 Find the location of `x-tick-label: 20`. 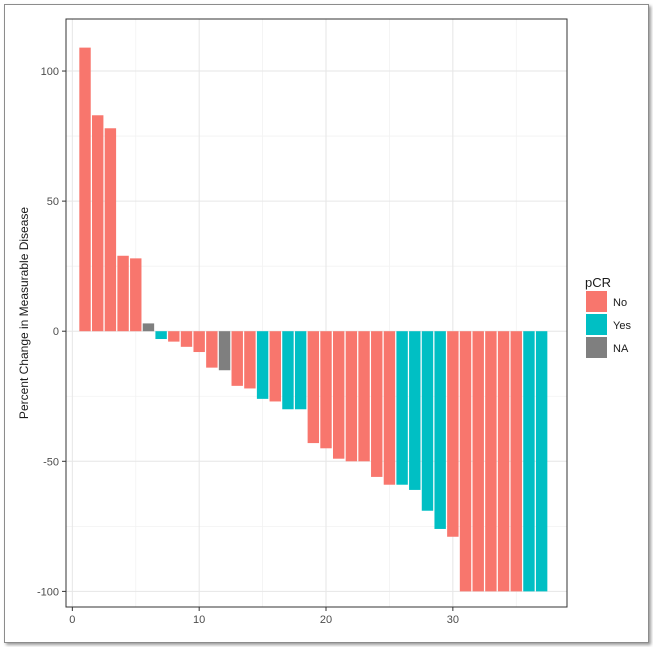

x-tick-label: 20 is located at coordinates (326, 620).